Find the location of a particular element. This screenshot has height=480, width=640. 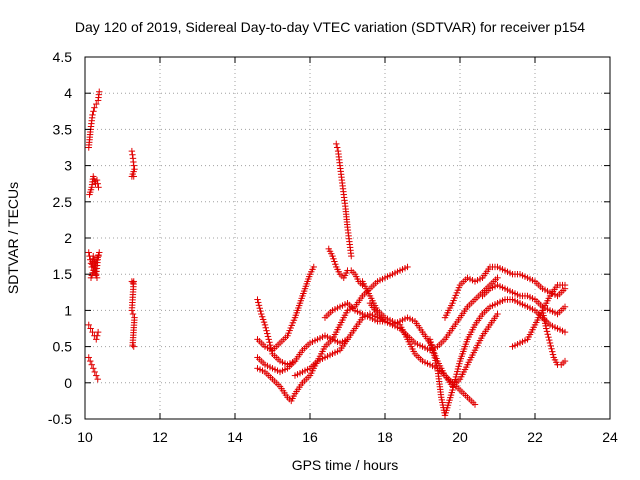

y-tick-label: 1 is located at coordinates (68, 310).